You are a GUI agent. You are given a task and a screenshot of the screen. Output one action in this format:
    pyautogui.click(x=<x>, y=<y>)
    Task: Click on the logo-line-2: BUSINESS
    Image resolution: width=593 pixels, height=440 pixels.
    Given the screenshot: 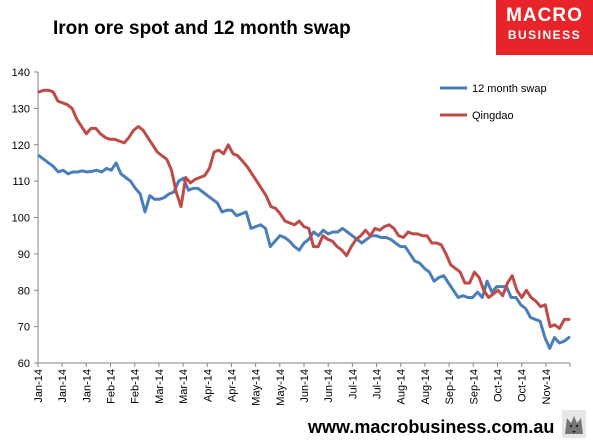 What is the action you would take?
    pyautogui.click(x=544, y=35)
    